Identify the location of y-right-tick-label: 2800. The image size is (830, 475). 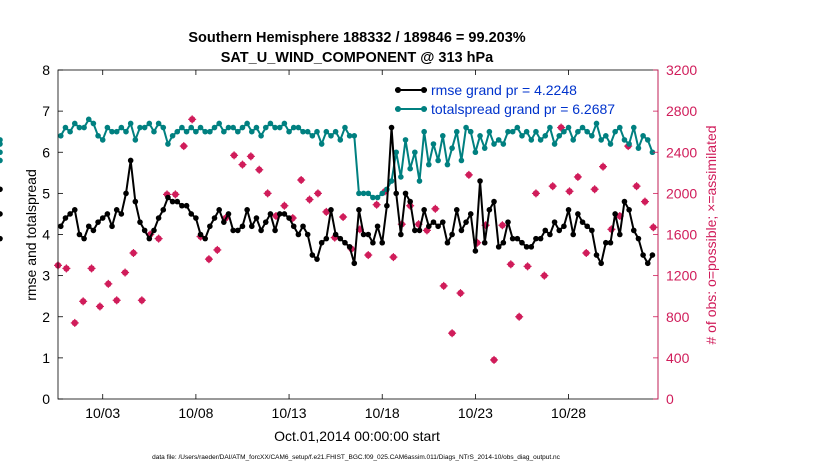
(681, 111).